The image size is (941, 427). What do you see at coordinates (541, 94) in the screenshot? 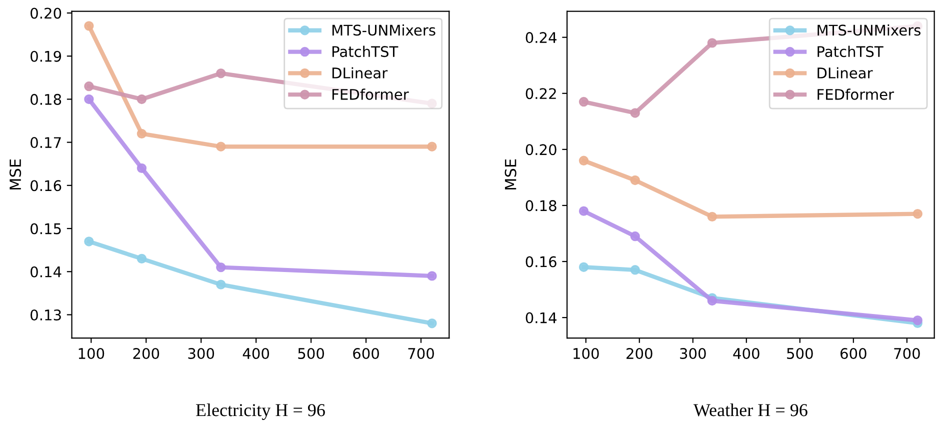
I see `y-tick-label: 0.22` at bounding box center [541, 94].